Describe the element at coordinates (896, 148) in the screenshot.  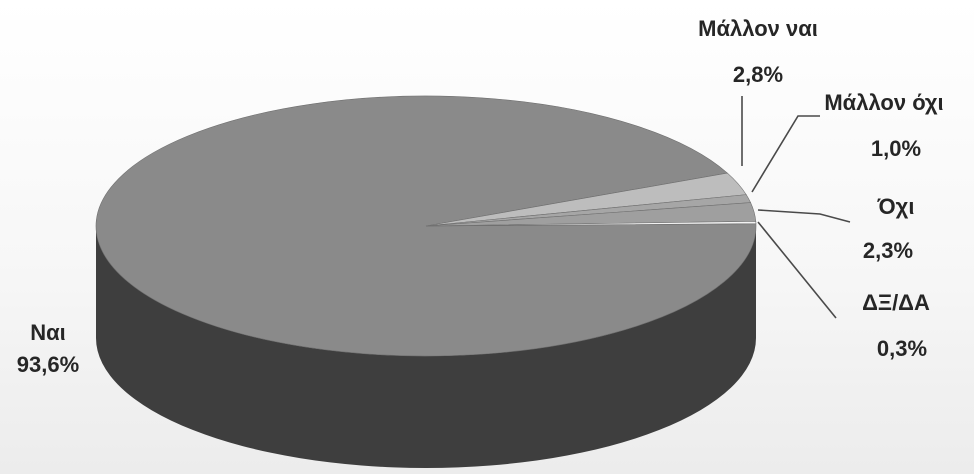
I see `slice-value-label-2: 1,0%` at that location.